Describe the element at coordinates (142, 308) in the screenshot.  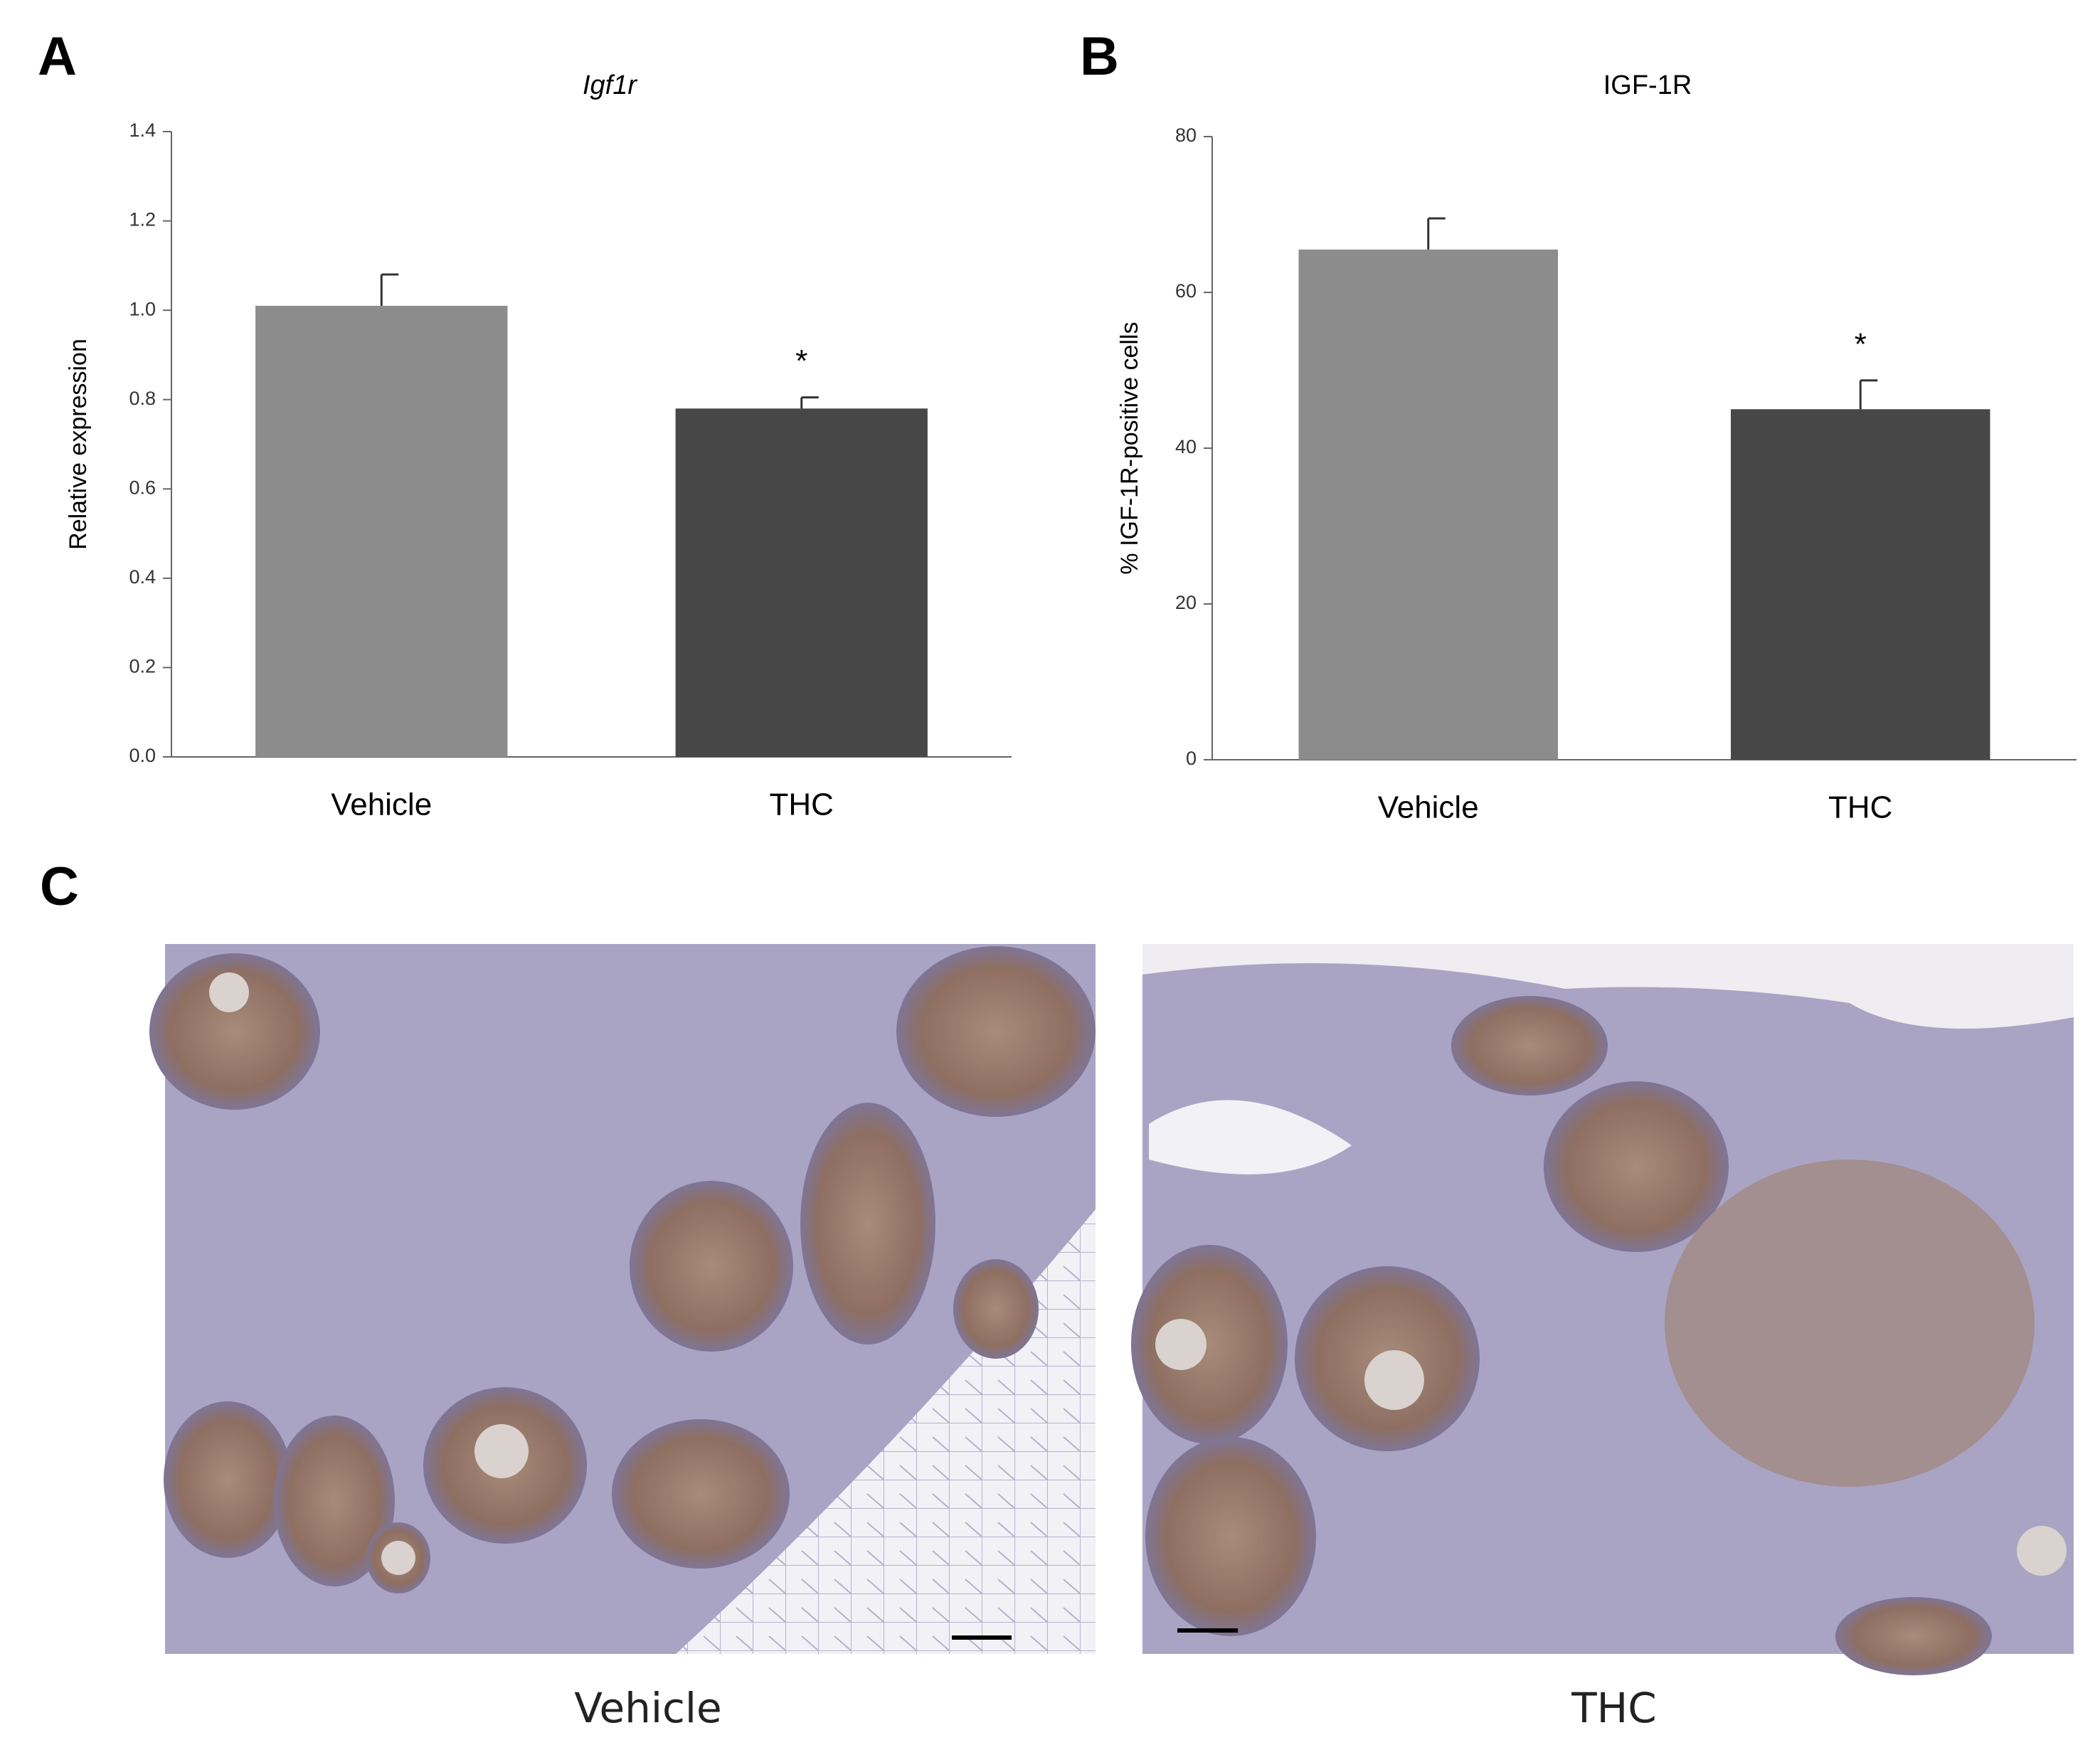
I see `y-tick-label: 1.0` at that location.